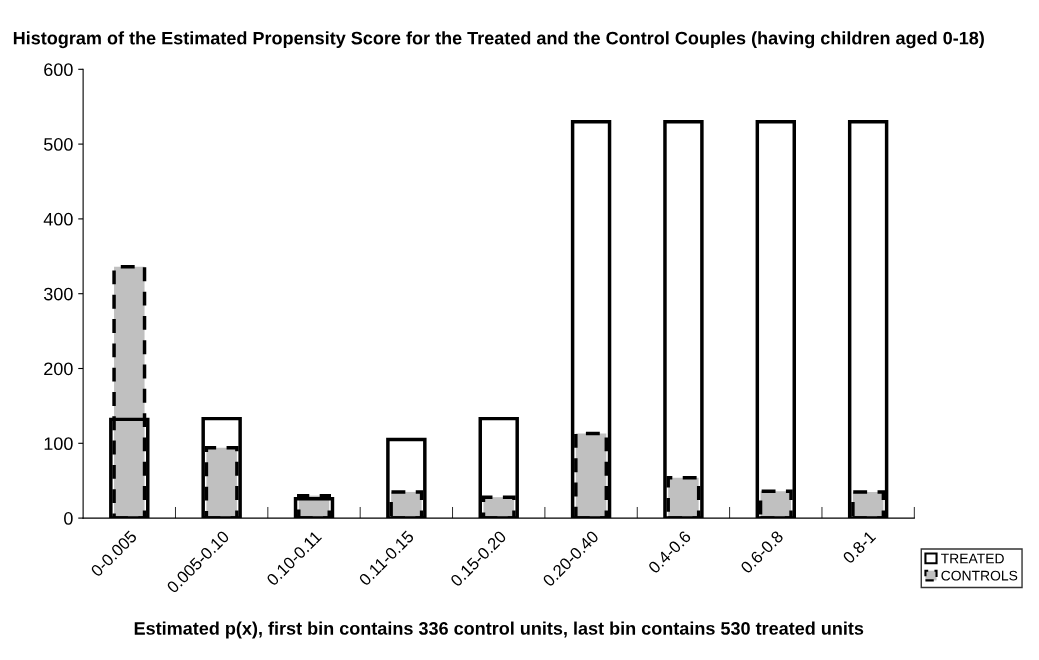 This screenshot has width=1039, height=660. What do you see at coordinates (58, 294) in the screenshot?
I see `y-tick-label: 300` at bounding box center [58, 294].